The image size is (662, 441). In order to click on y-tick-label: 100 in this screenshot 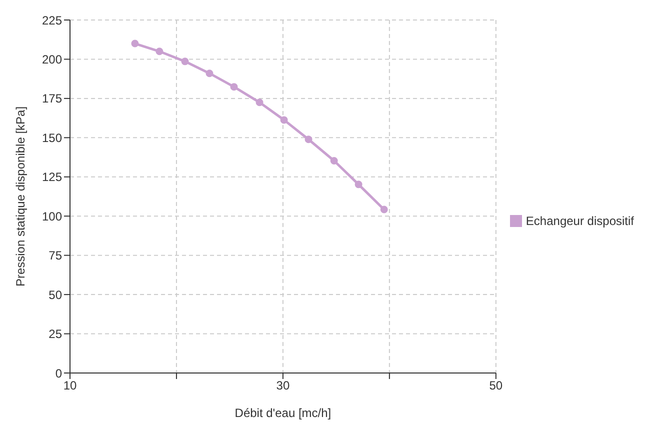, I will do `click(52, 216)`.